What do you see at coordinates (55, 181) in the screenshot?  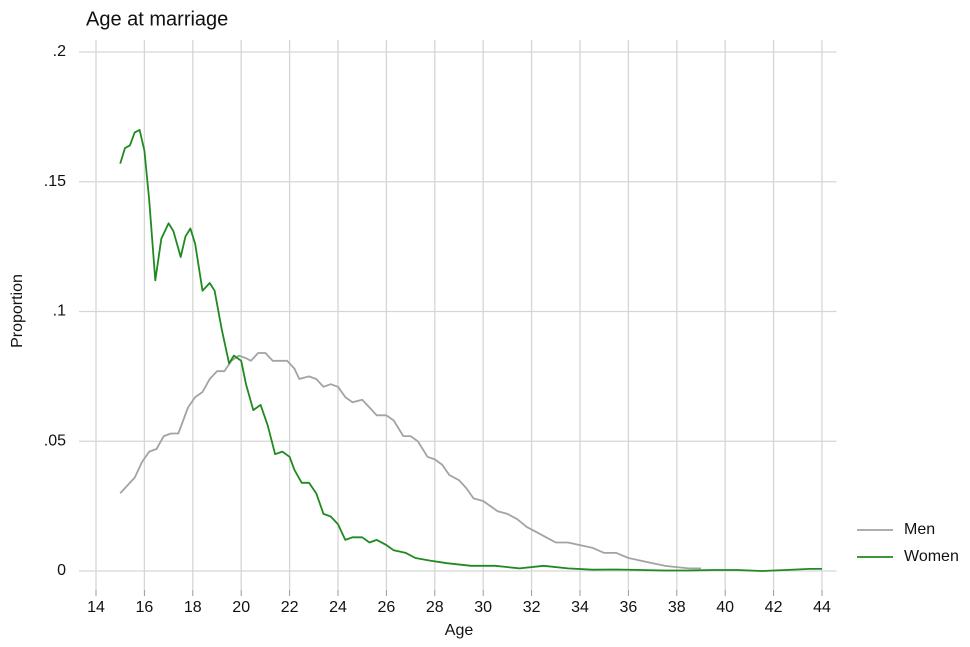 I see `y-tick-label: .15` at bounding box center [55, 181].